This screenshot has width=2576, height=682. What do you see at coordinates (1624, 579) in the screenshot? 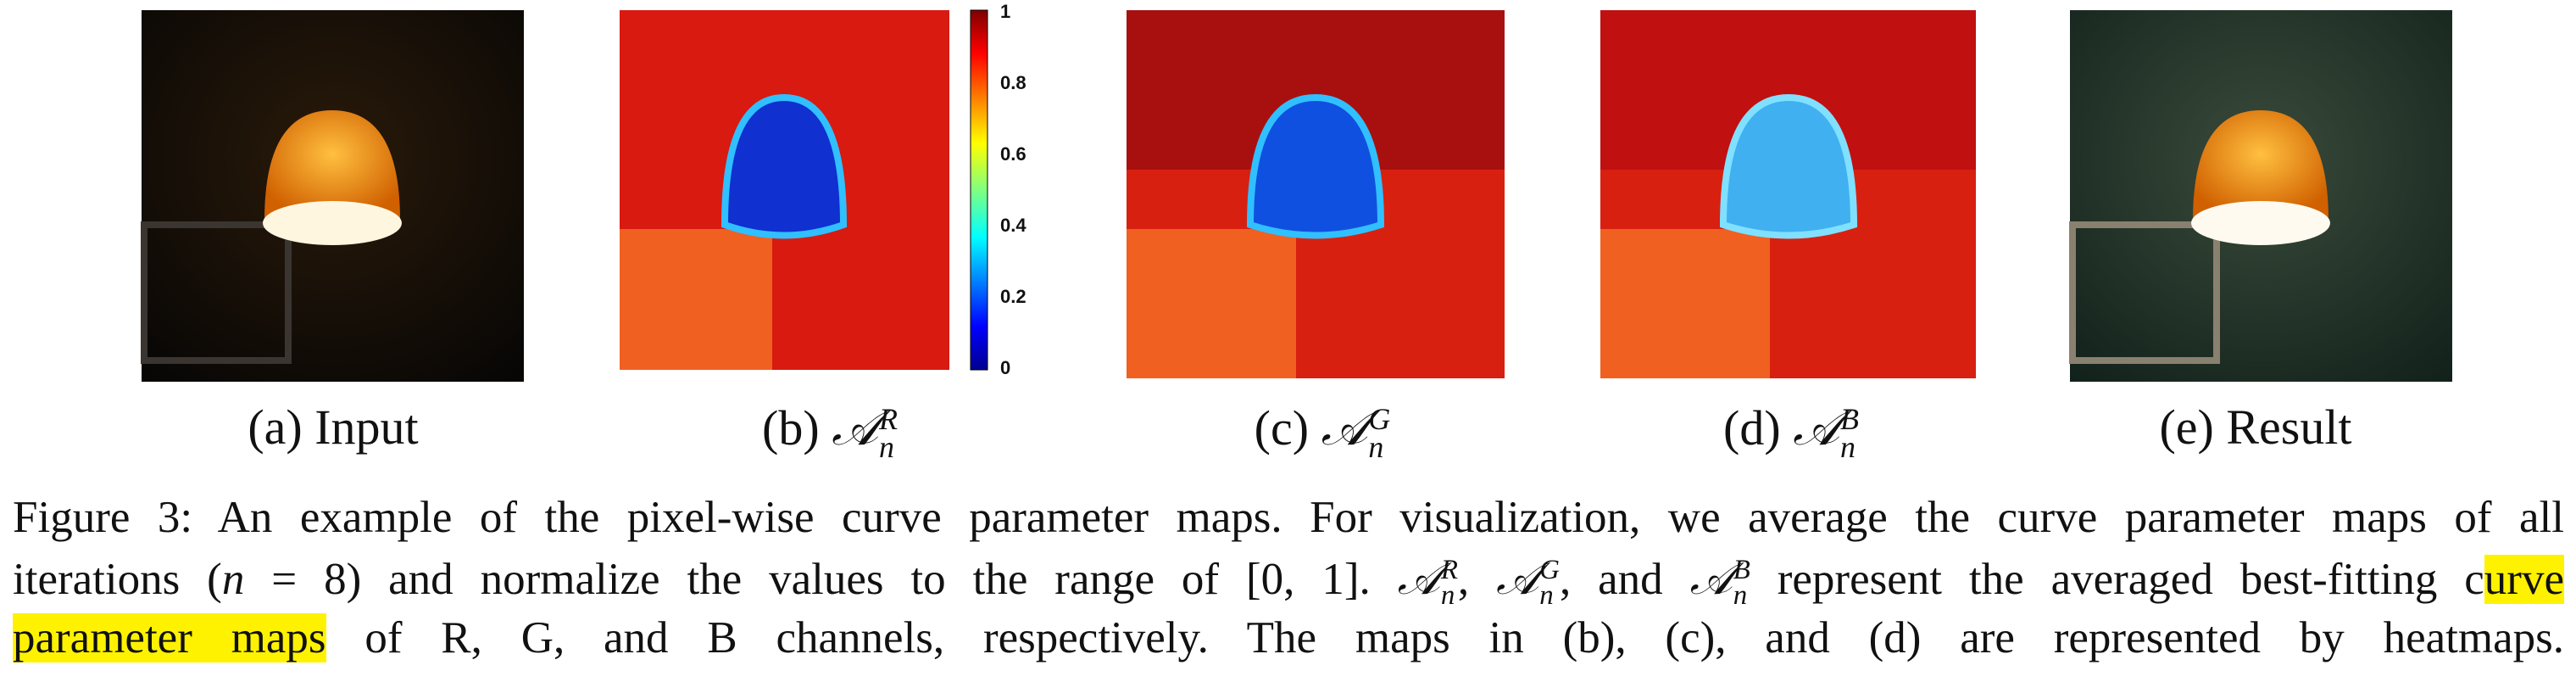
I see `caption-text: , and` at bounding box center [1624, 579].